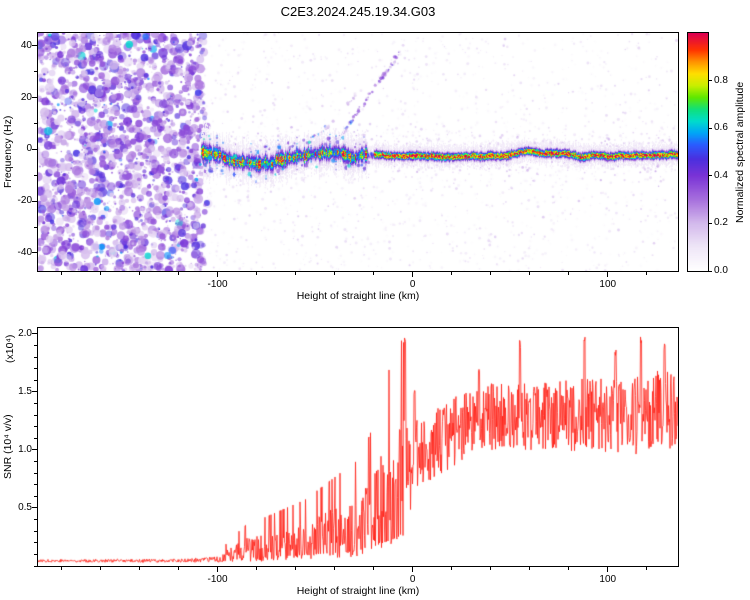 This screenshot has width=750, height=600. I want to click on y-tick-label: 1.0, so click(25, 449).